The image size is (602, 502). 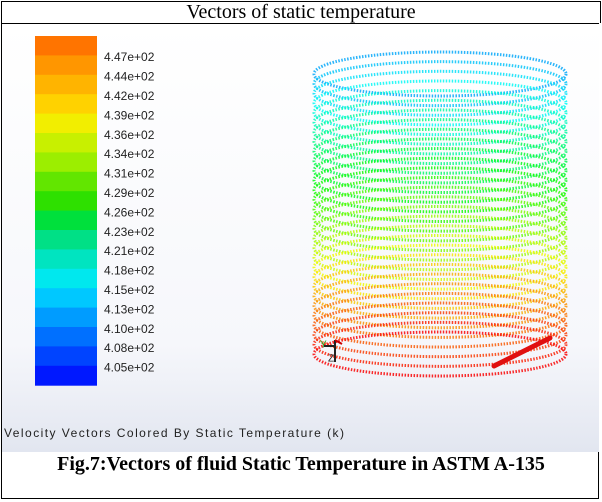 I want to click on header-title: Vectors of static temperature, so click(x=301, y=12).